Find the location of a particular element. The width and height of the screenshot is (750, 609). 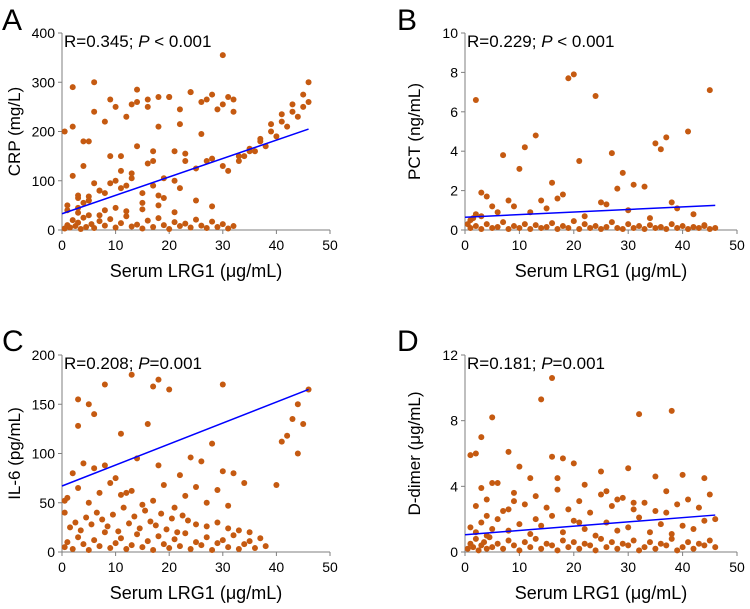

annotation-r-text: R=0.208; is located at coordinates (101, 363).